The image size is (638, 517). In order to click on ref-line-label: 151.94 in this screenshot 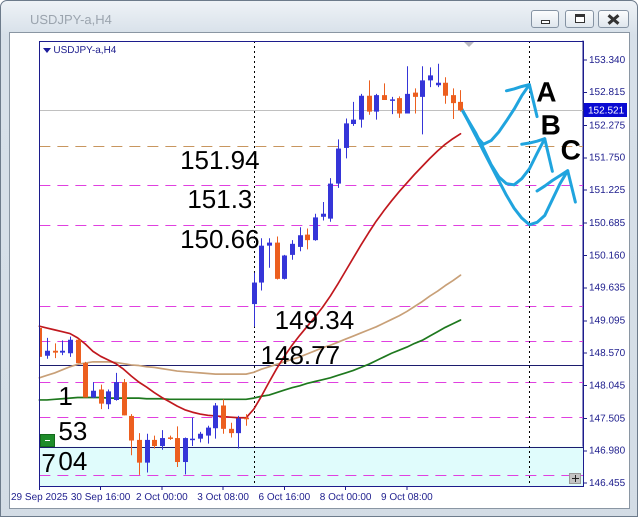, I will do `click(220, 160)`.